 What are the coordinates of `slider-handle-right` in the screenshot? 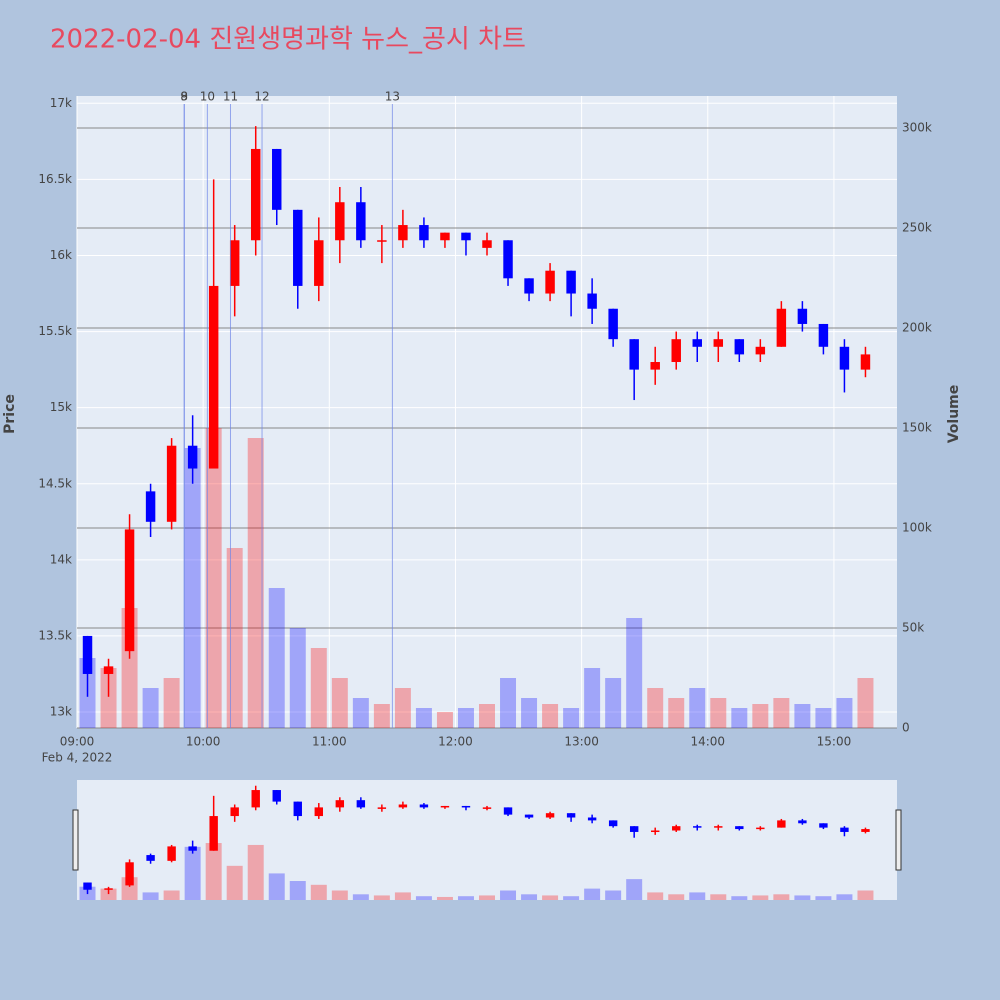 It's located at (898, 840).